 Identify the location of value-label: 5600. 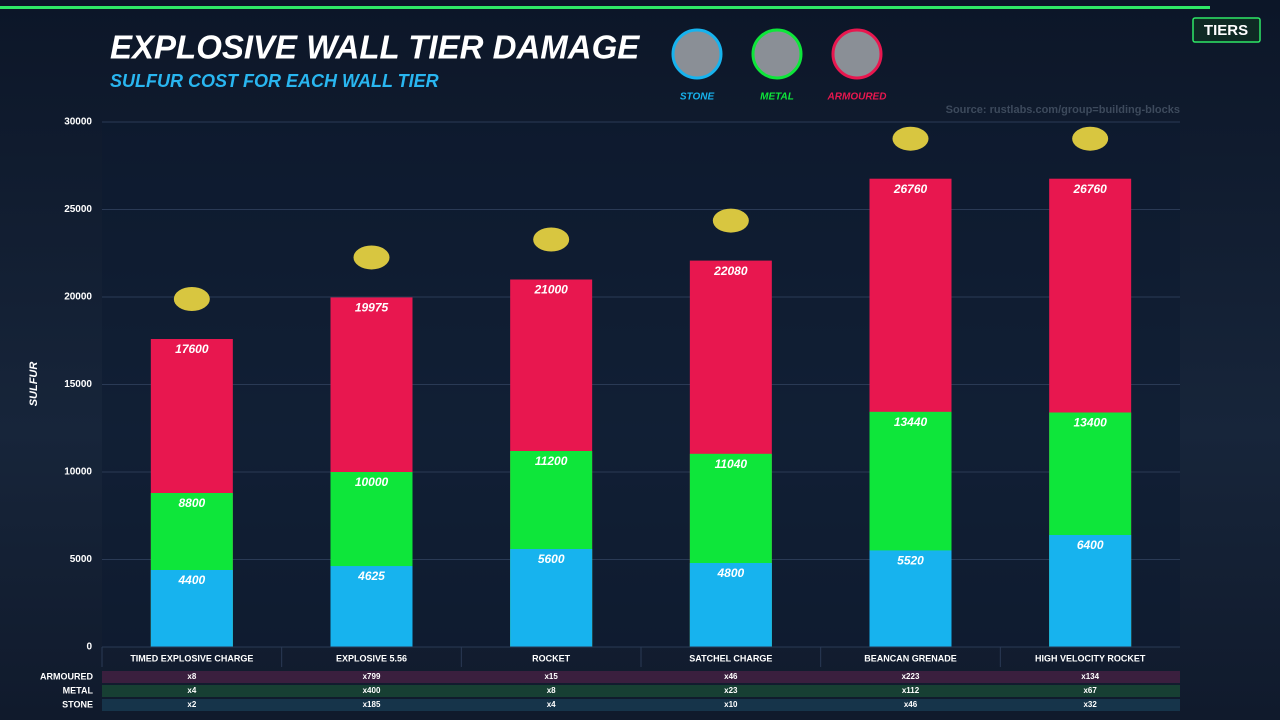
(551, 559).